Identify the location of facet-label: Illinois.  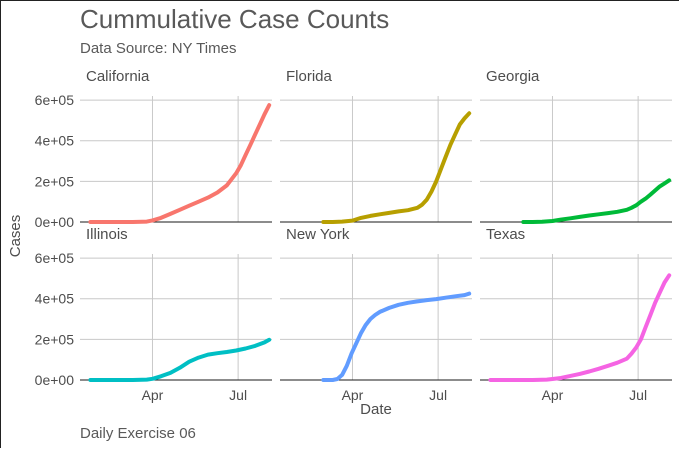
(107, 234).